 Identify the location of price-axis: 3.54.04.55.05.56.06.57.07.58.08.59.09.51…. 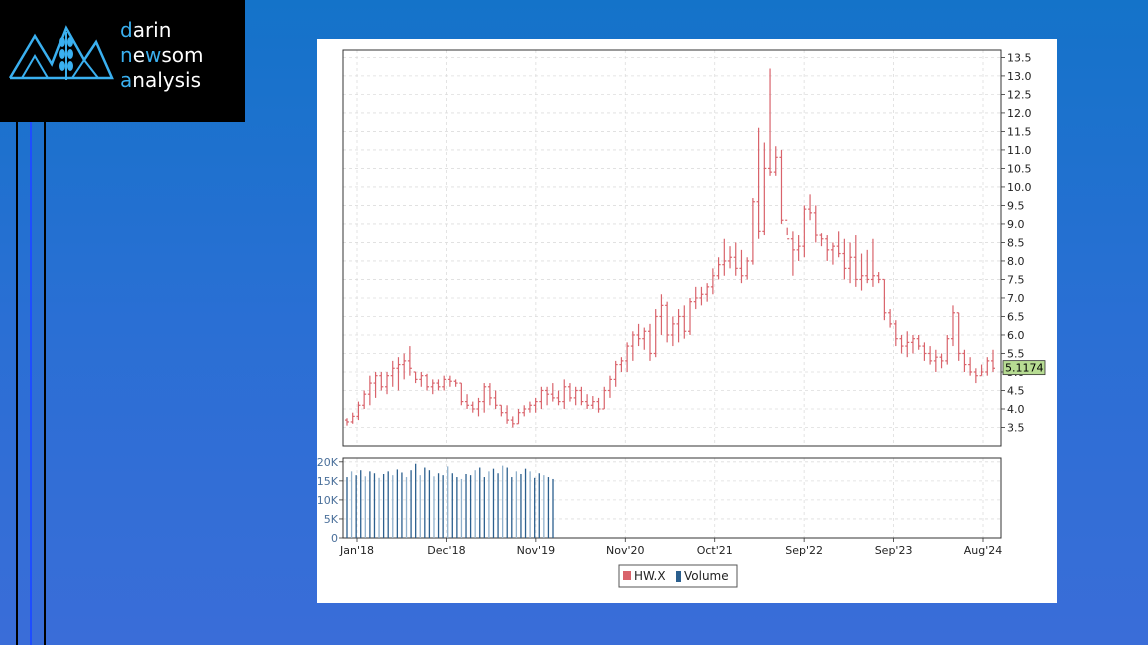
(1016, 242).